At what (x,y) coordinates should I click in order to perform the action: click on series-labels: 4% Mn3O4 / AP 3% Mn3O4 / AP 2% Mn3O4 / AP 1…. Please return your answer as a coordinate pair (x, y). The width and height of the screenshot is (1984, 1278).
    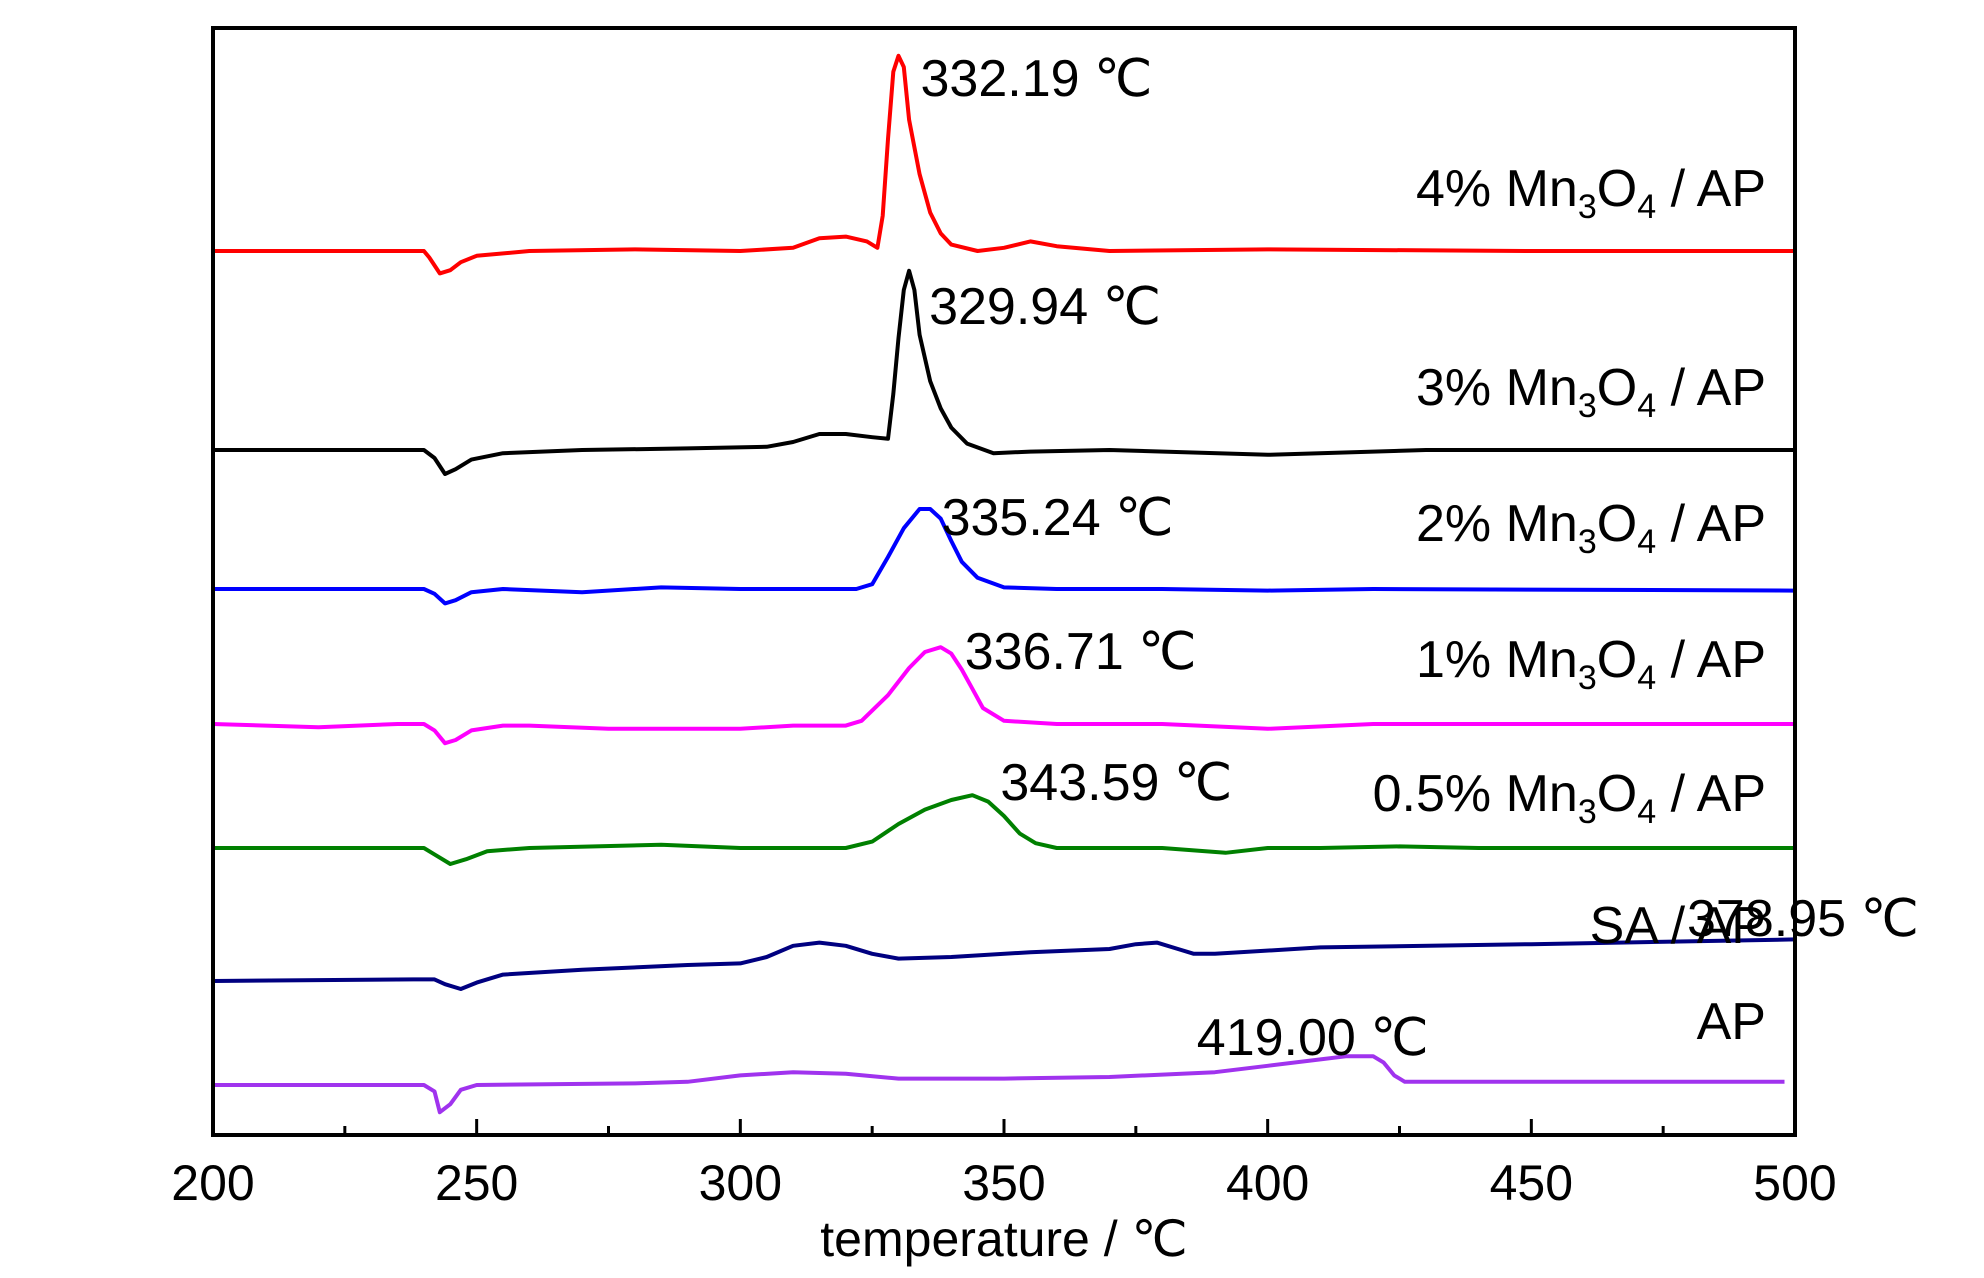
    Looking at the image, I should click on (1569, 605).